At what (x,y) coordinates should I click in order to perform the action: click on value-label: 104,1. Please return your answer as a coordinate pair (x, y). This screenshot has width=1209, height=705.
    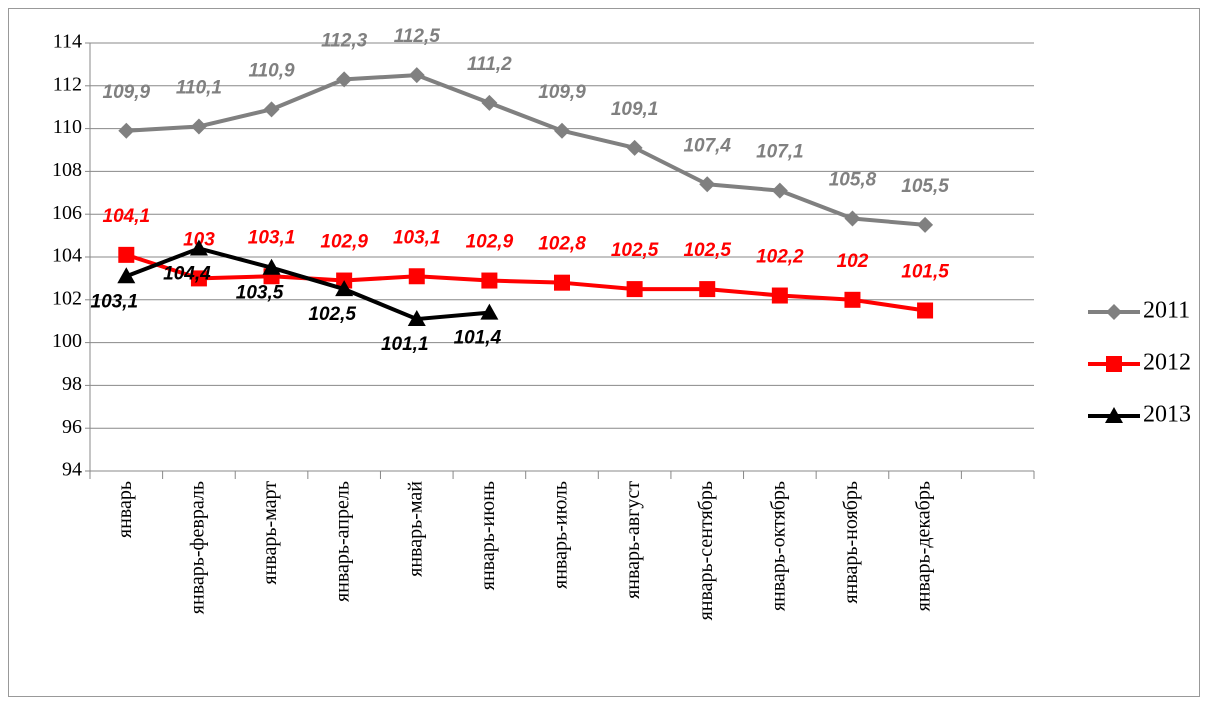
    Looking at the image, I should click on (127, 216).